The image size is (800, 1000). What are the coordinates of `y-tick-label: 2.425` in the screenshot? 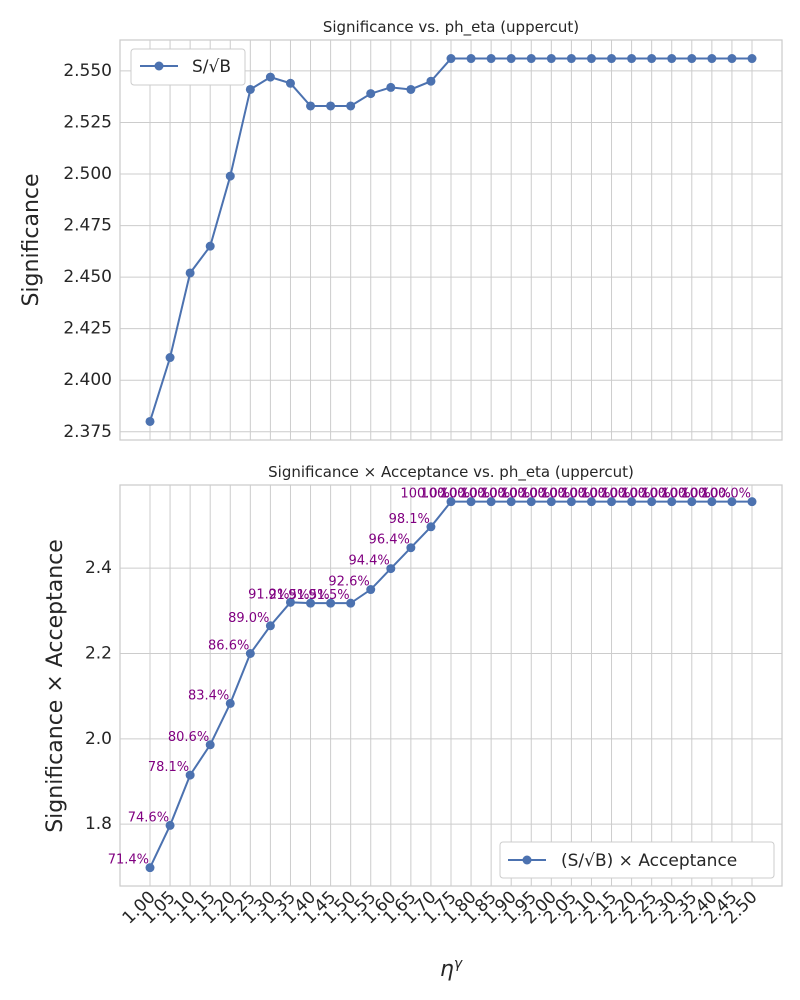 It's located at (87, 329).